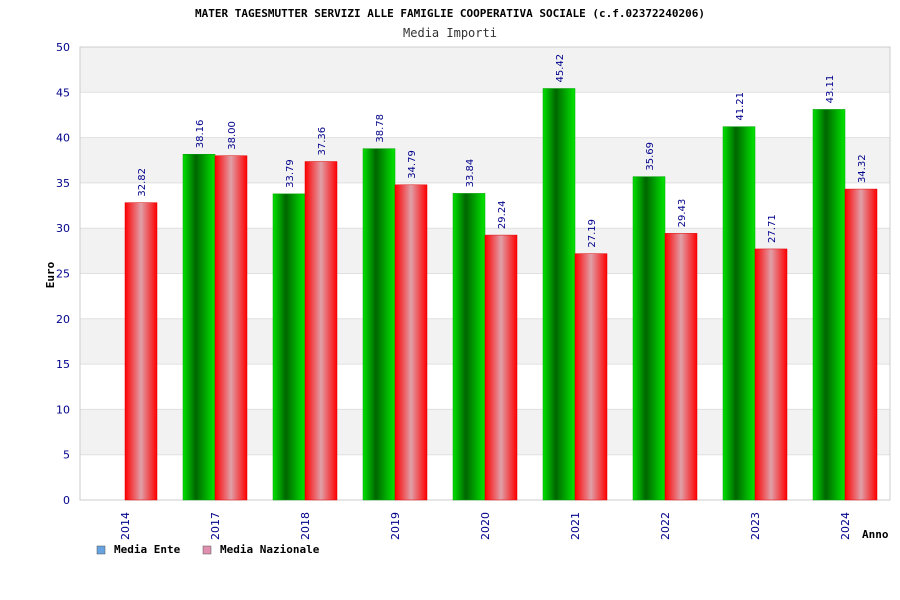  What do you see at coordinates (63, 228) in the screenshot?
I see `y-tick-label: 30` at bounding box center [63, 228].